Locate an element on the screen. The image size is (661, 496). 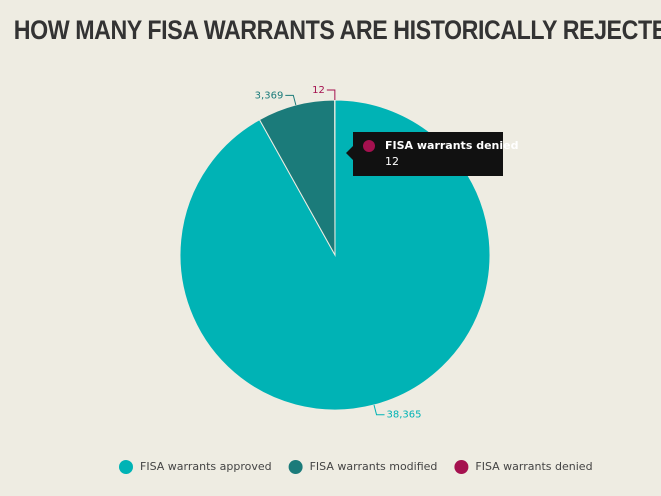
legend-label: FISA warrants approved is located at coordinates (206, 466).